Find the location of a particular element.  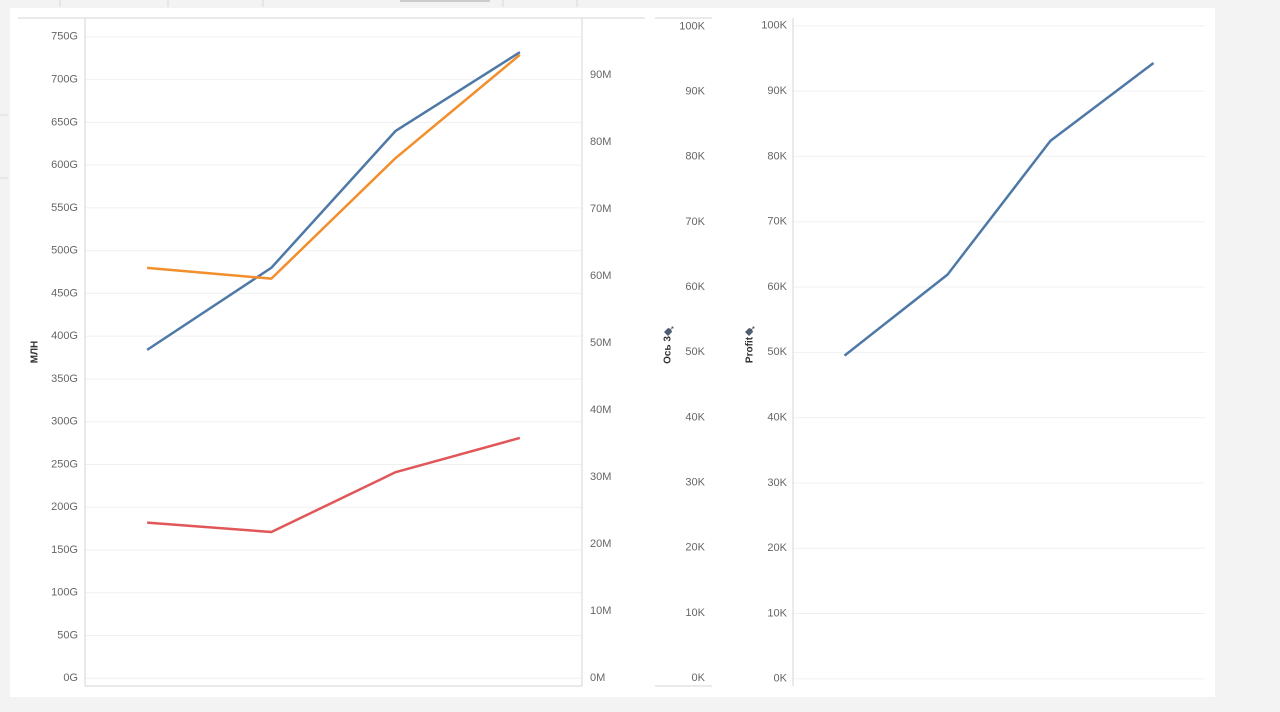

axis-title: МЛН is located at coordinates (35, 352).